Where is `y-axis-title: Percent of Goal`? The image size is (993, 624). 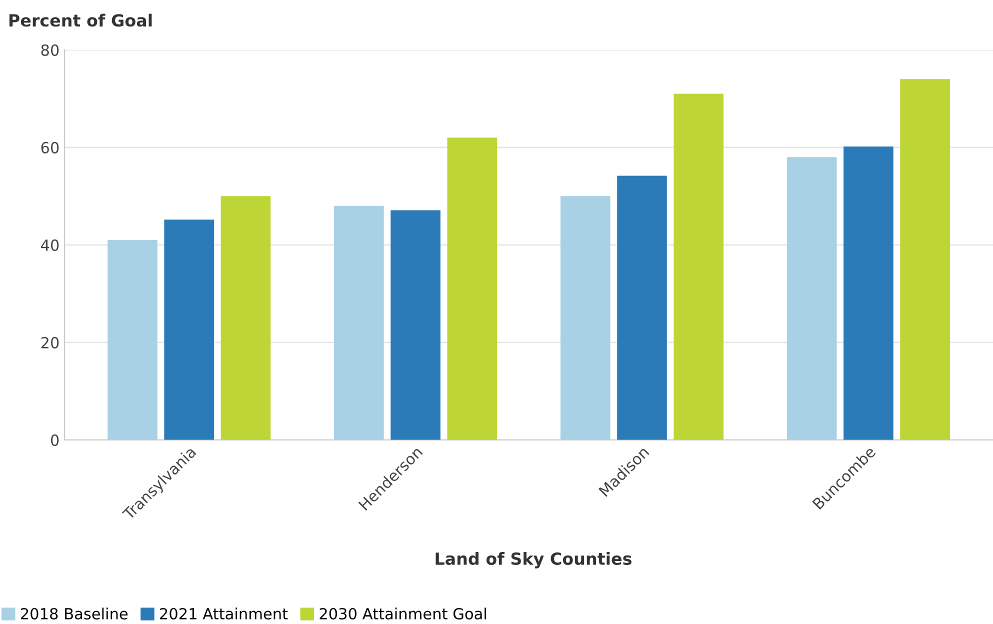 y-axis-title: Percent of Goal is located at coordinates (80, 20).